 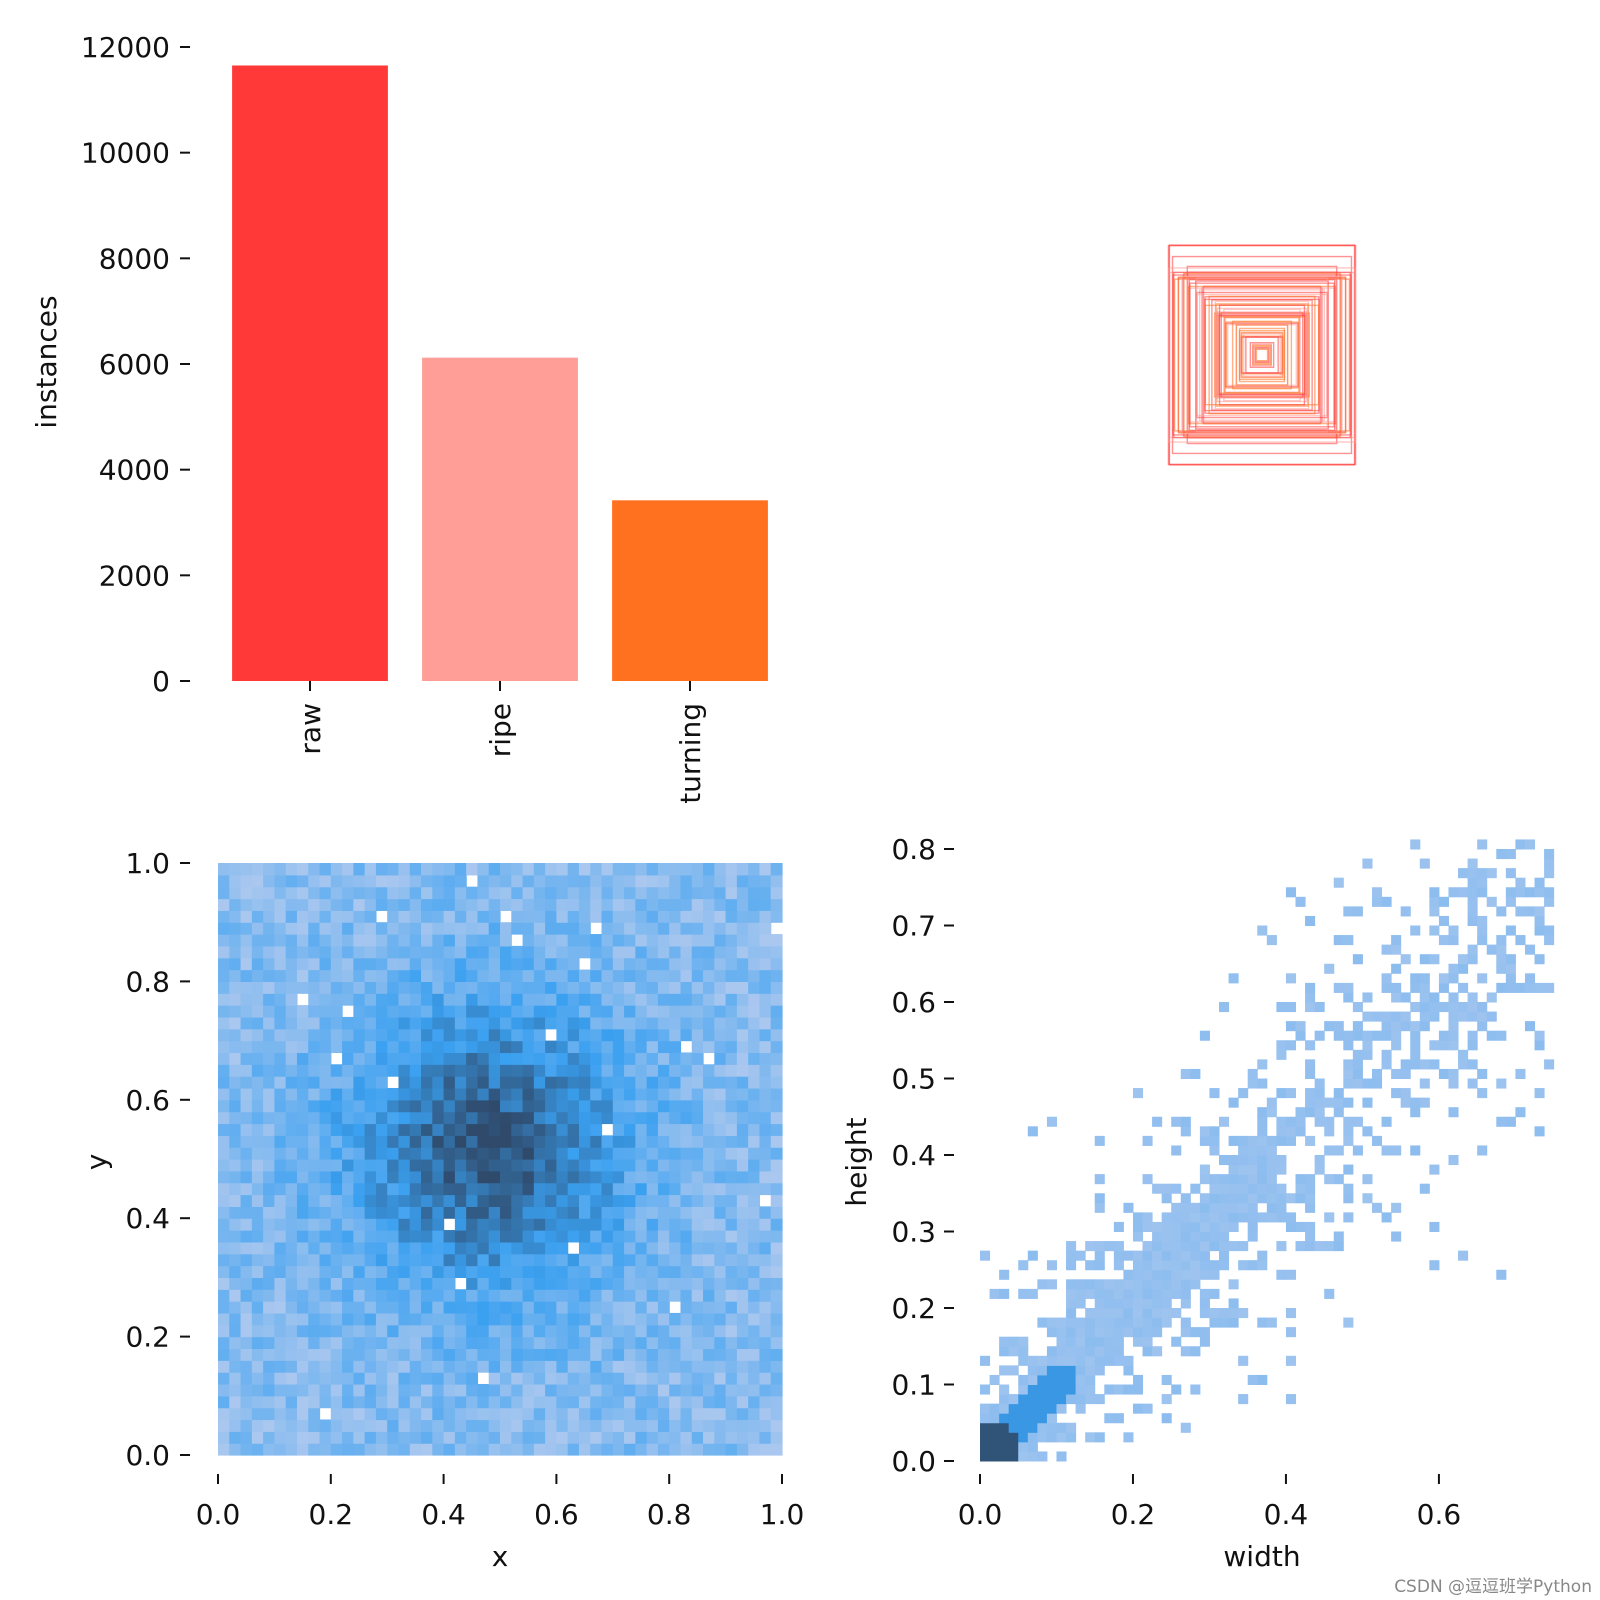 I want to click on wh-y-tick-label: 0.4, so click(x=913, y=1155).